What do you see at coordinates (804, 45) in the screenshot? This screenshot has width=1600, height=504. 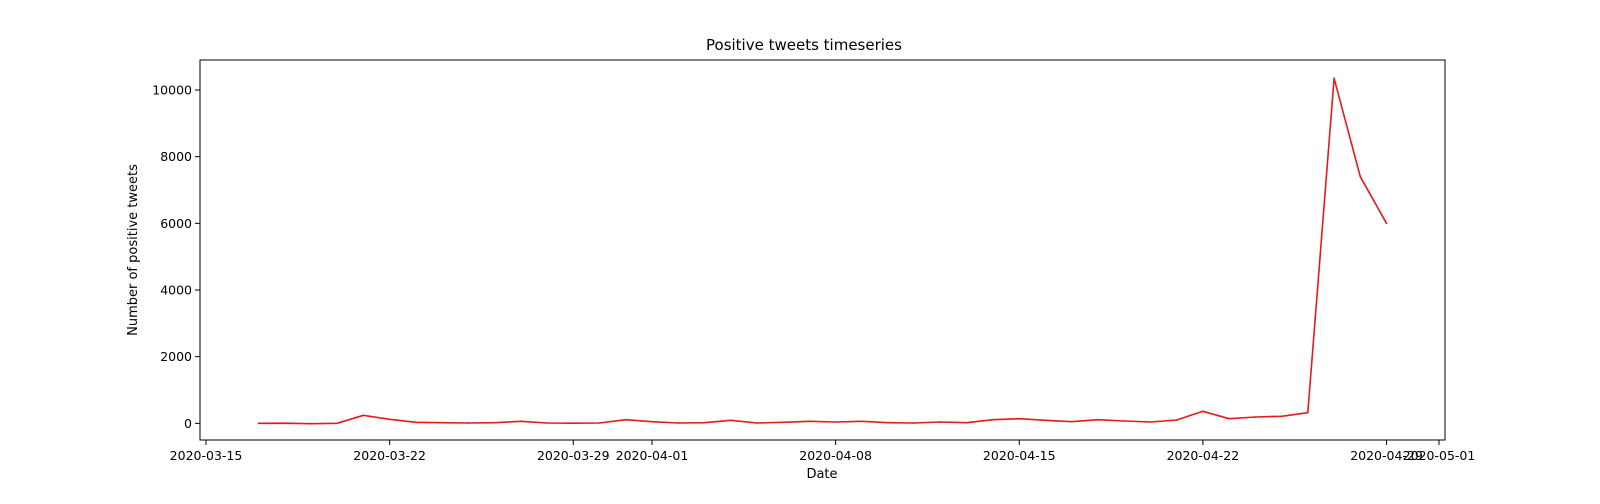 I see `chart-title: Positive tweets timeseries` at bounding box center [804, 45].